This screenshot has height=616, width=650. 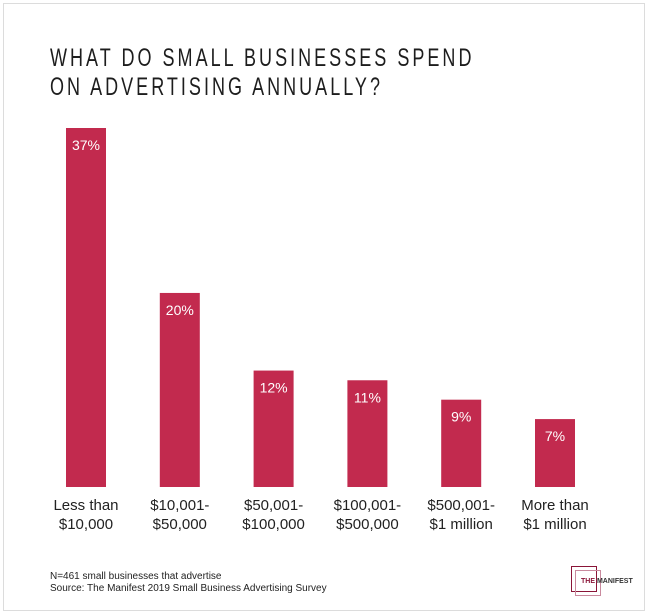 I want to click on sample-note: N=461 small businesses that advertise, so click(x=136, y=576).